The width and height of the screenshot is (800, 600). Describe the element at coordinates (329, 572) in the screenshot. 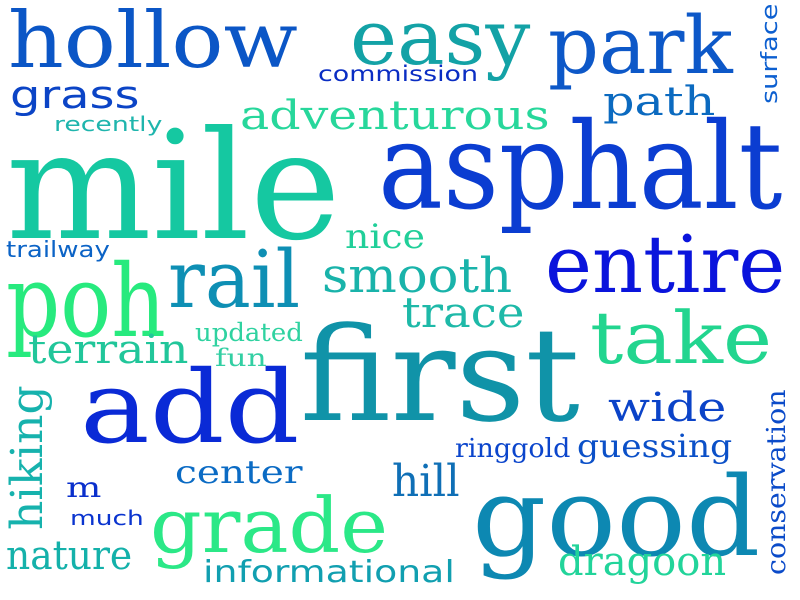

I see `word-informational: informational` at that location.